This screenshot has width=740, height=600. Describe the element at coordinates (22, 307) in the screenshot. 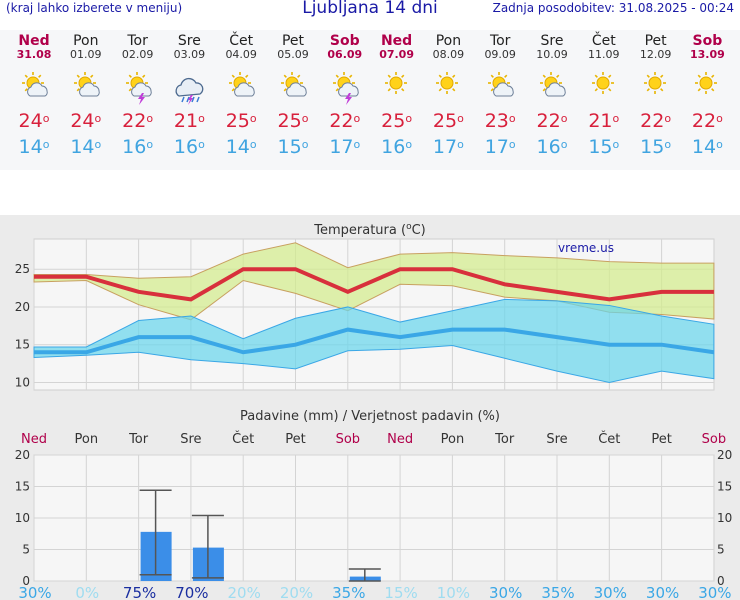

I see `y-tick-label: 20` at that location.